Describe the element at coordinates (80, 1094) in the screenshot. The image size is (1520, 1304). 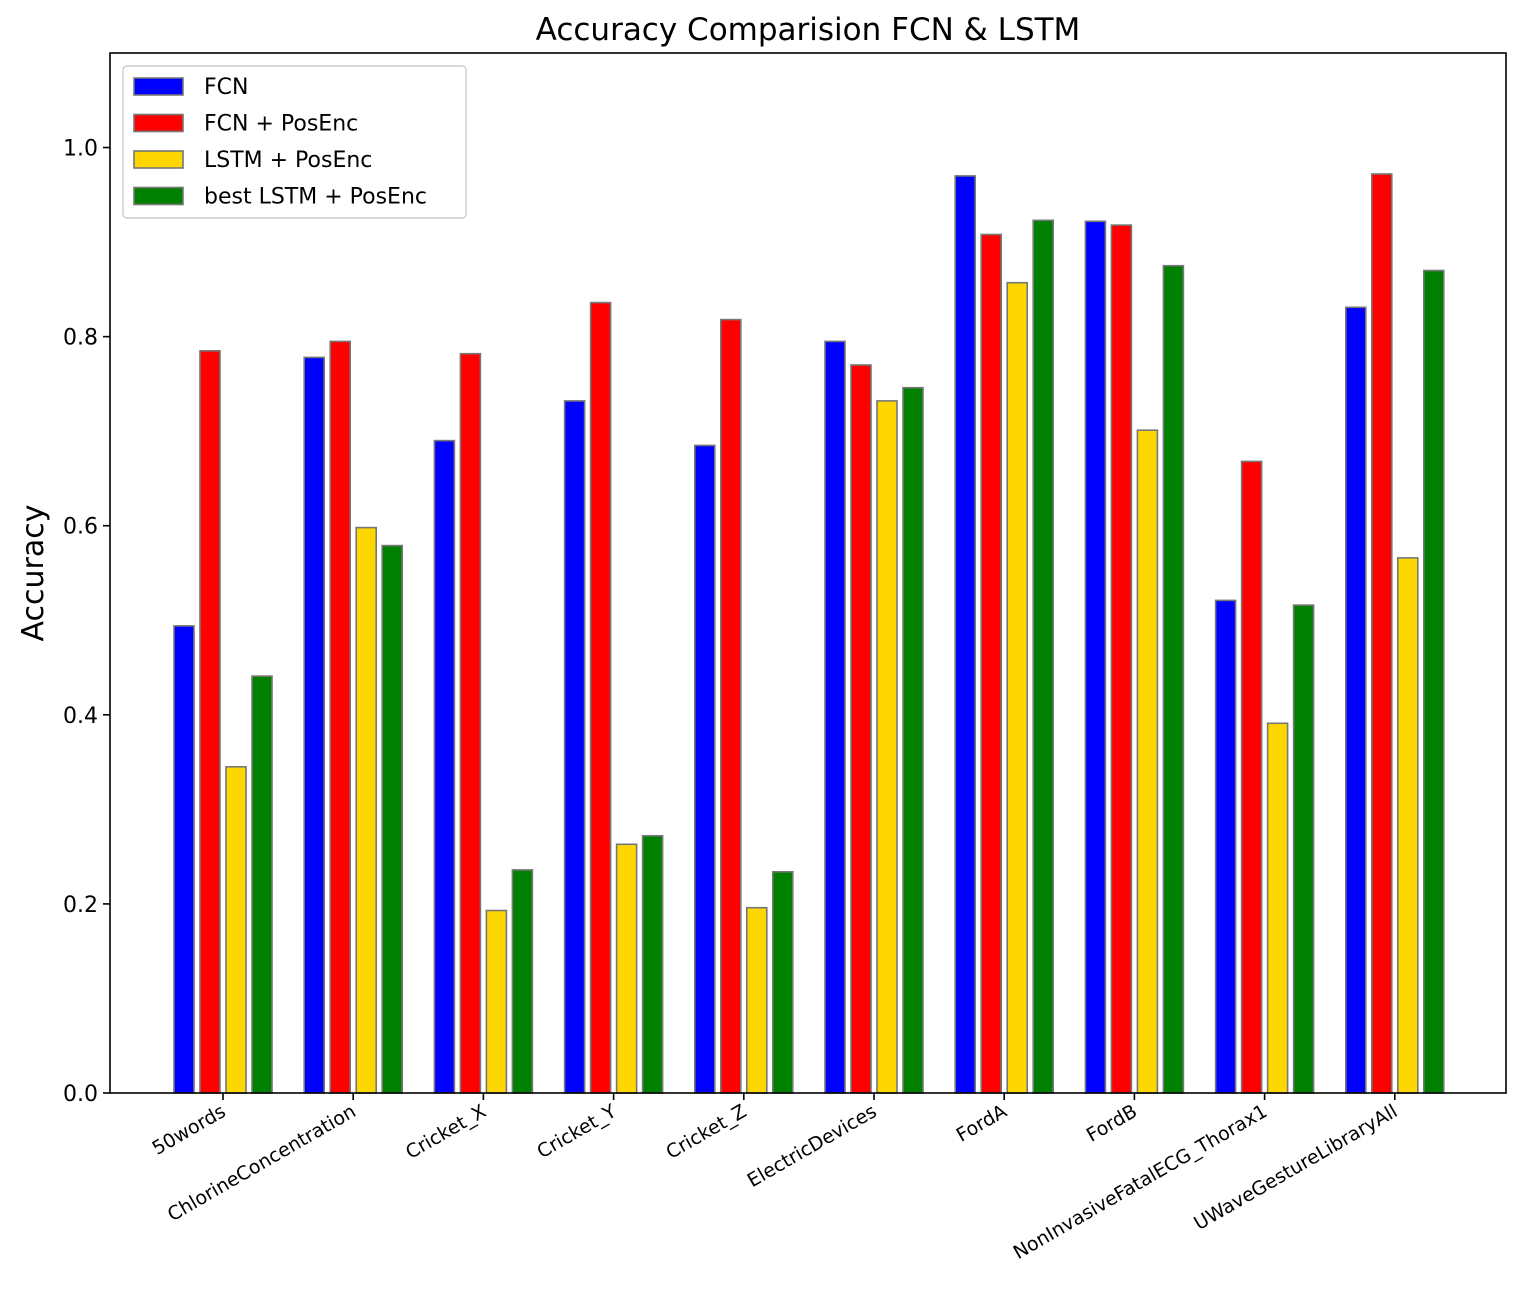
I see `y-tick-label: 0.0` at that location.